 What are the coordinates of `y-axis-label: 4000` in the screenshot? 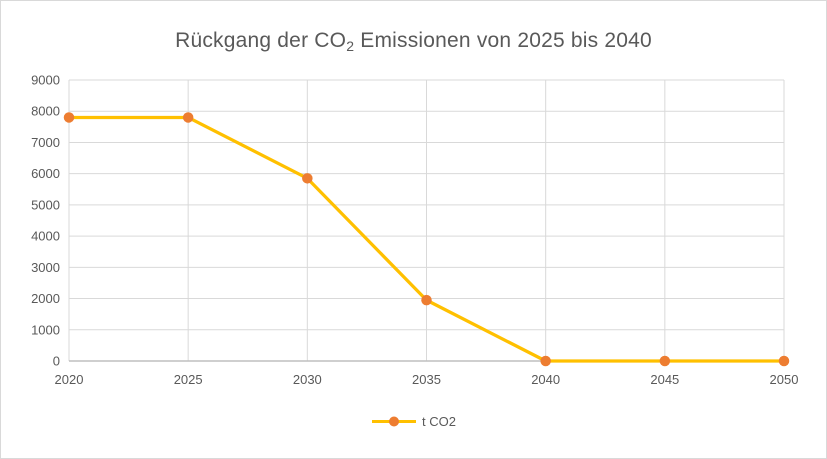 It's located at (45, 236).